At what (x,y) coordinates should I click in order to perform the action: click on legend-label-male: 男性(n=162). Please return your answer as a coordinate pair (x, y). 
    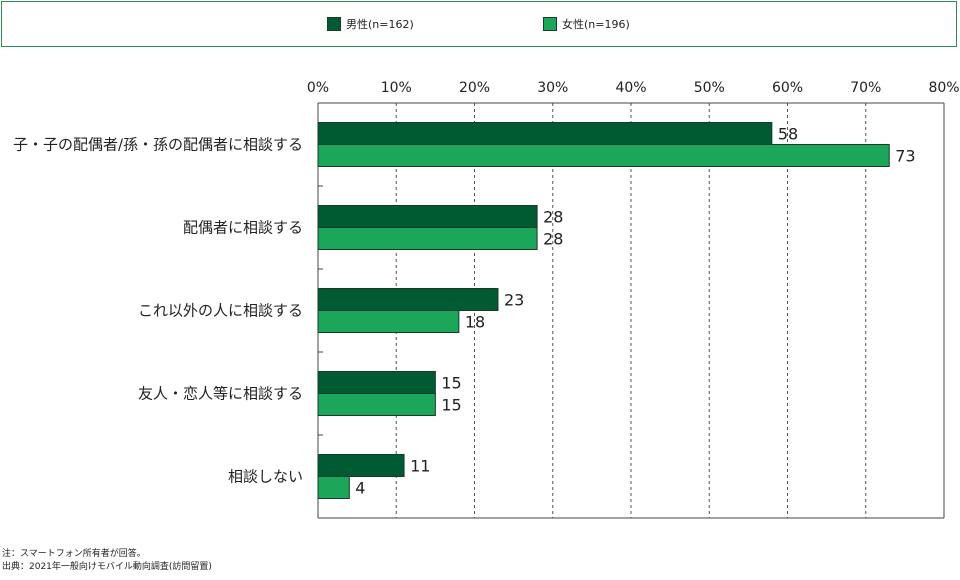
    Looking at the image, I should click on (380, 24).